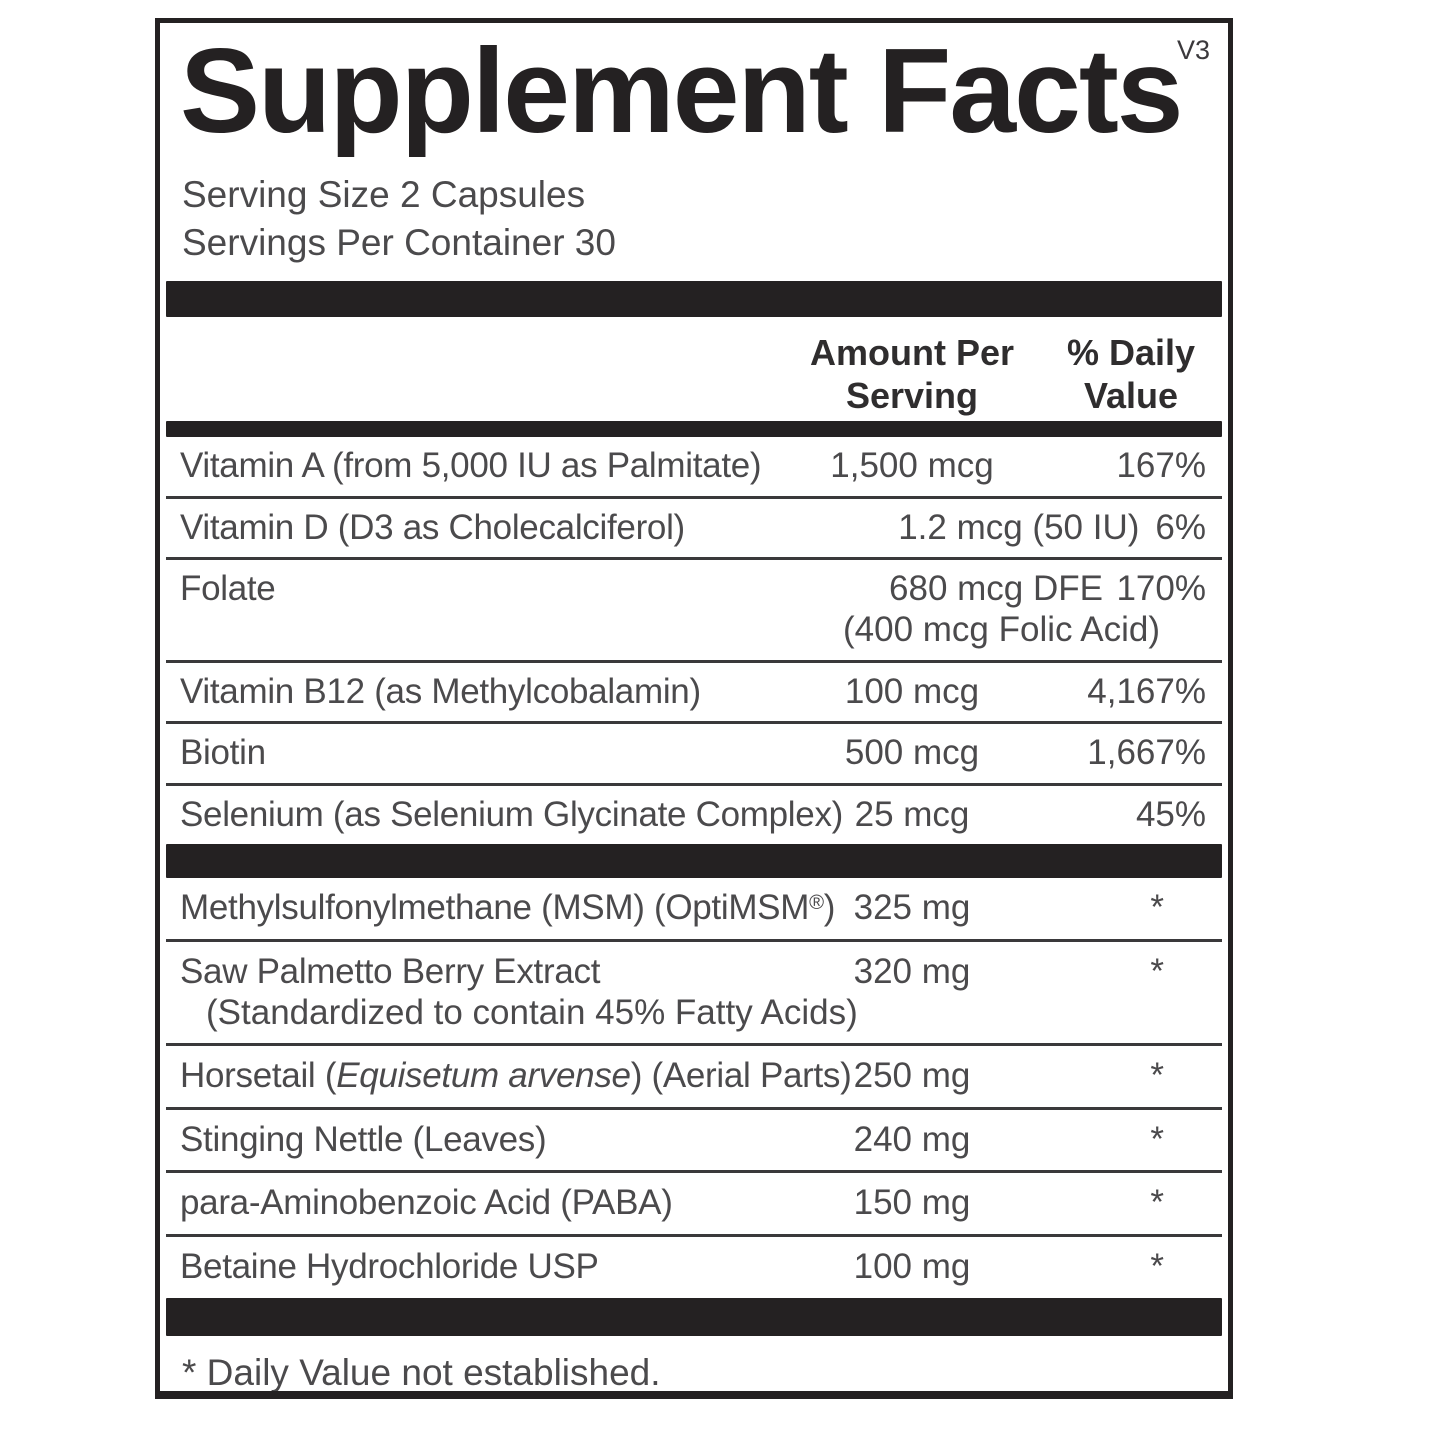  Describe the element at coordinates (912, 1076) in the screenshot. I see `amount-per-serving: 250 mg` at that location.